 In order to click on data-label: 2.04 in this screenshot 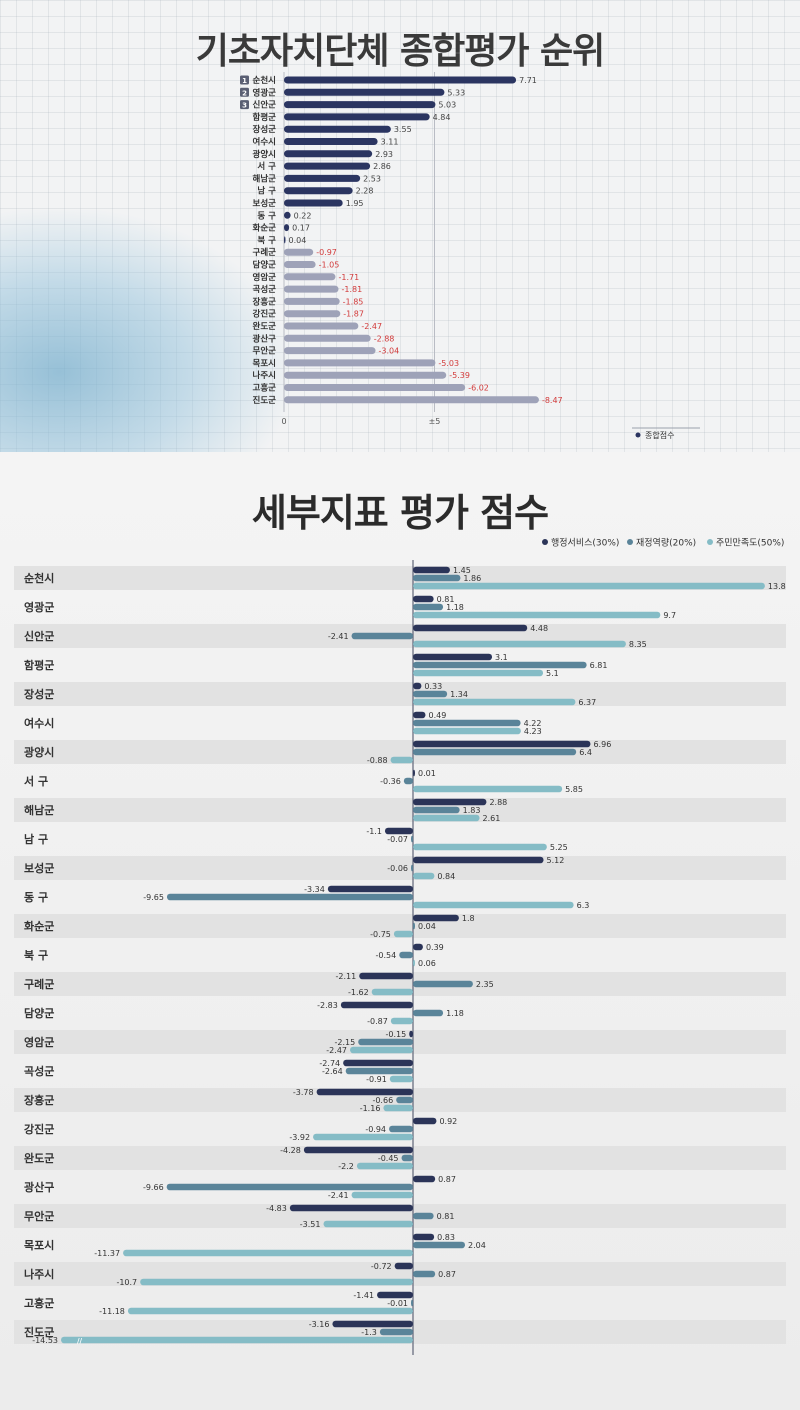, I will do `click(477, 1245)`.